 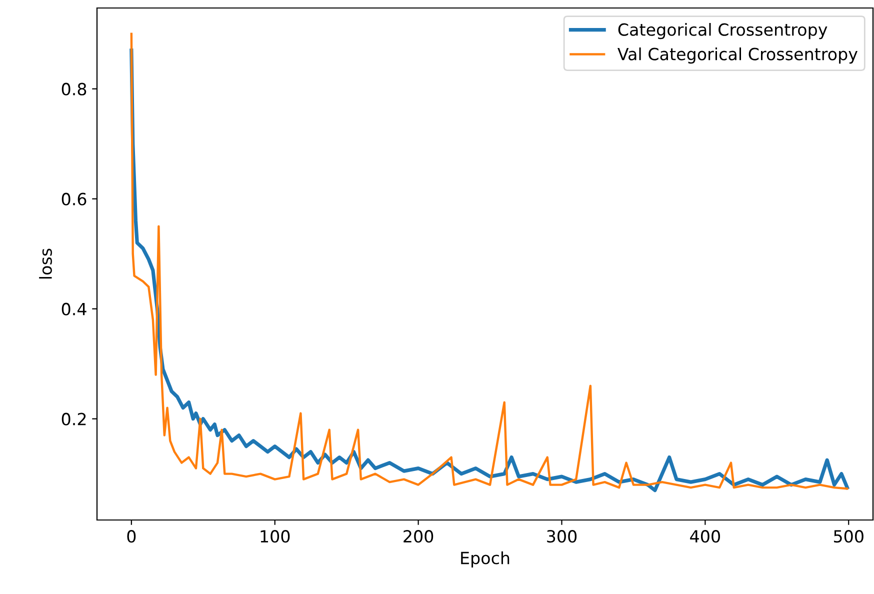 I want to click on x-tick-label: 300, so click(x=562, y=536).